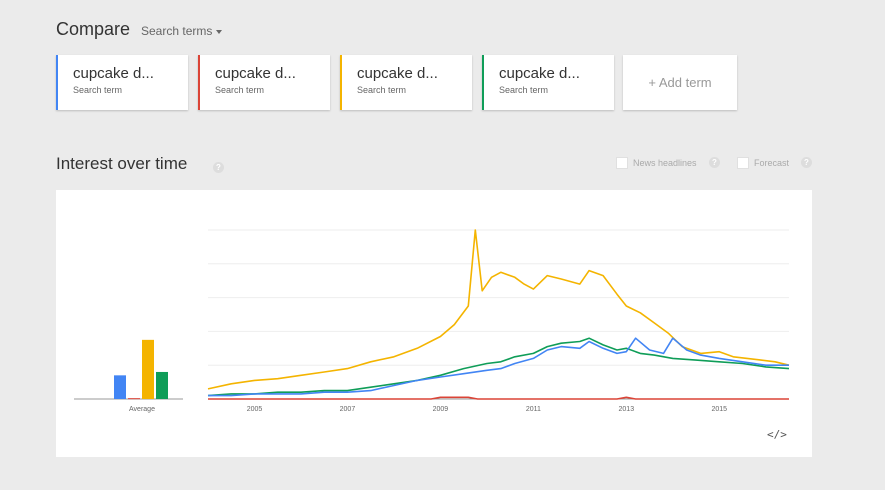 The width and height of the screenshot is (885, 490). I want to click on term-card-2: cupcake d... Search term, so click(264, 82).